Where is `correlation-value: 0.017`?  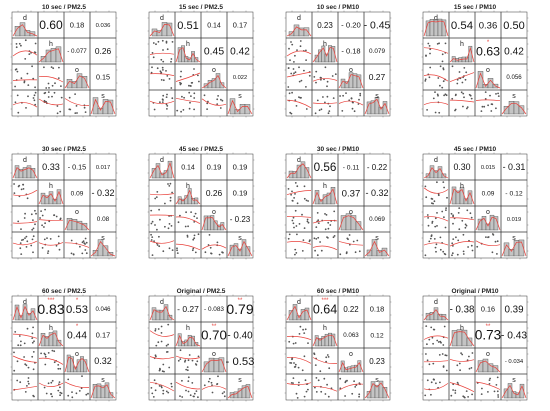
correlation-value: 0.017 is located at coordinates (103, 168).